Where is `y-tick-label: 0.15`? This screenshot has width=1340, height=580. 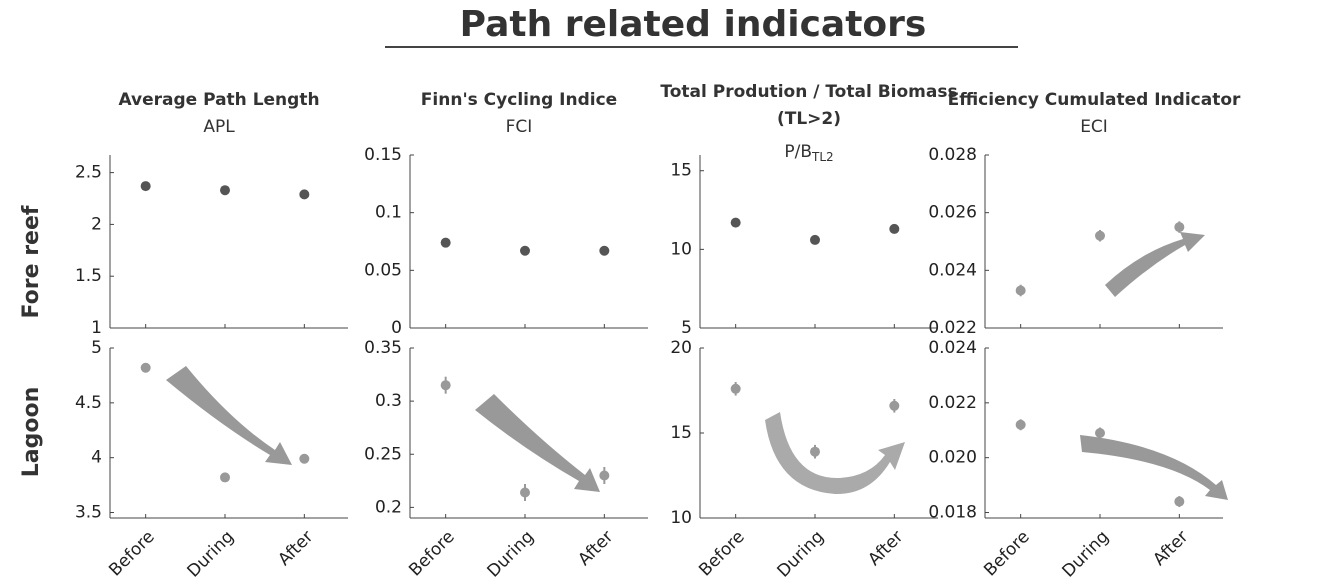 y-tick-label: 0.15 is located at coordinates (383, 155).